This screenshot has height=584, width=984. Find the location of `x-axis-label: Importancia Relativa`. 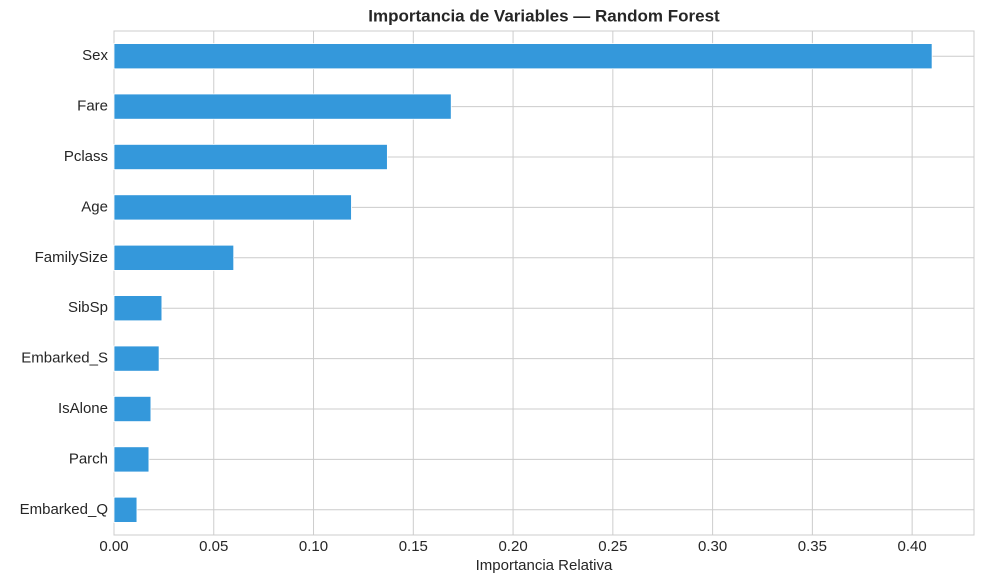

x-axis-label: Importancia Relativa is located at coordinates (544, 565).